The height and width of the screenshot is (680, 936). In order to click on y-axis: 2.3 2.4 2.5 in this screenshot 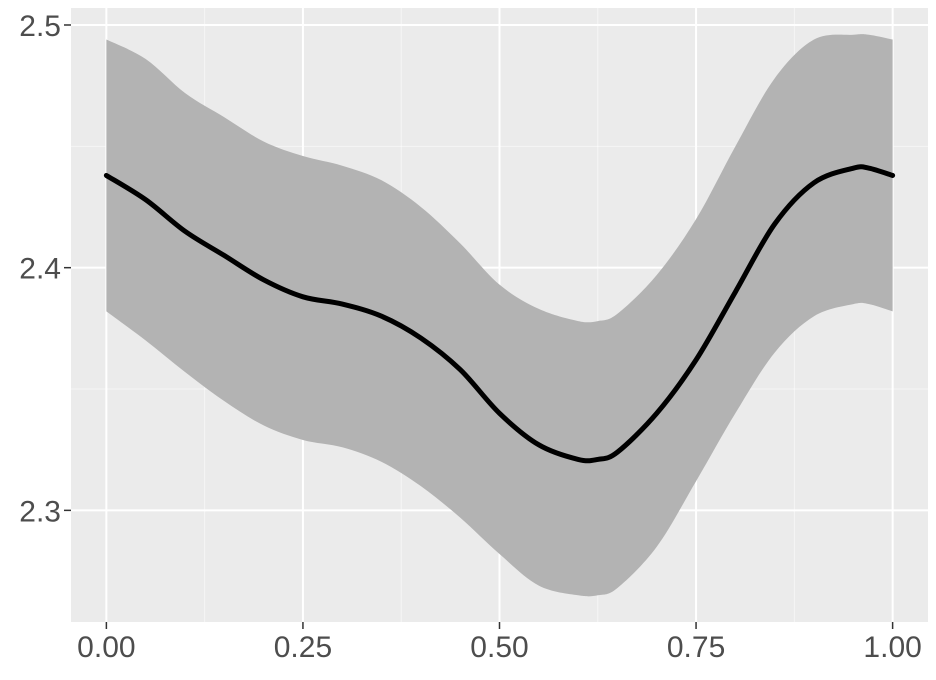, I will do `click(45, 269)`.